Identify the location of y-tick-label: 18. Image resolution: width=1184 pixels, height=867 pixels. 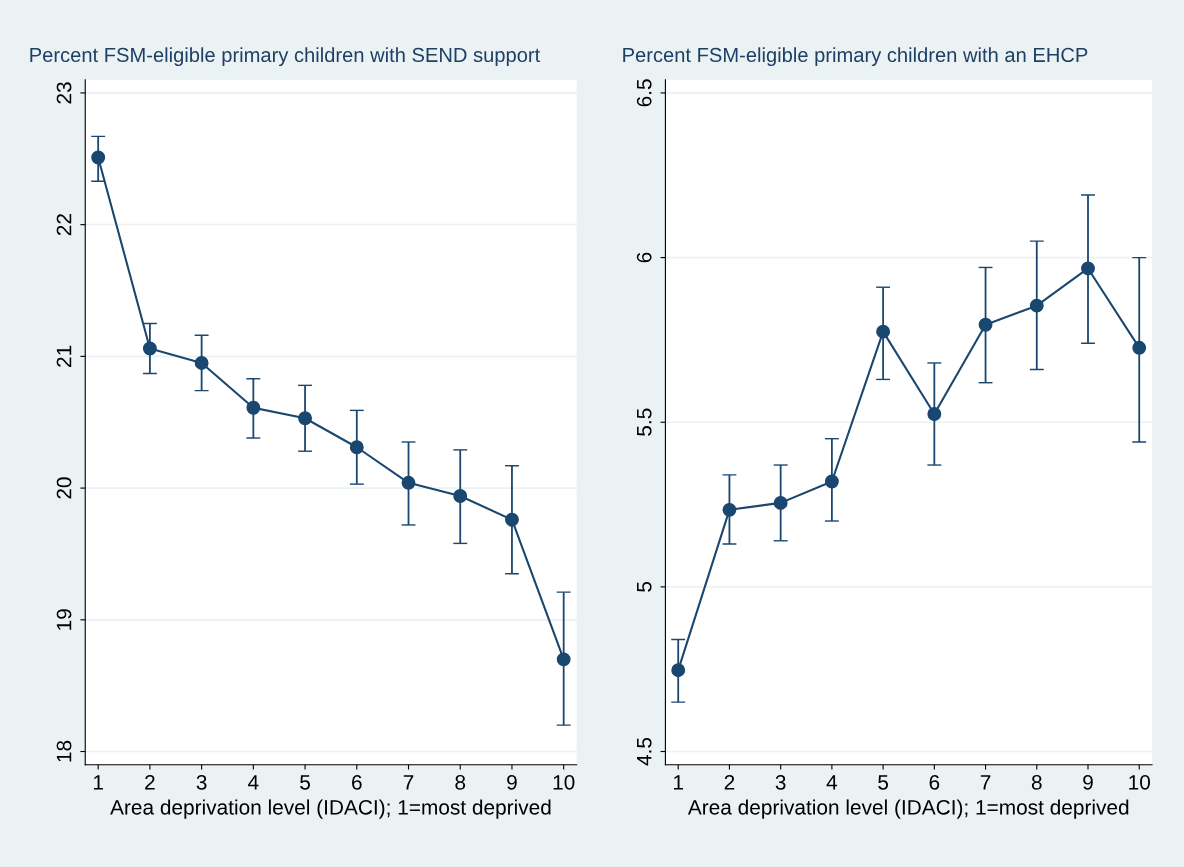
(64, 751).